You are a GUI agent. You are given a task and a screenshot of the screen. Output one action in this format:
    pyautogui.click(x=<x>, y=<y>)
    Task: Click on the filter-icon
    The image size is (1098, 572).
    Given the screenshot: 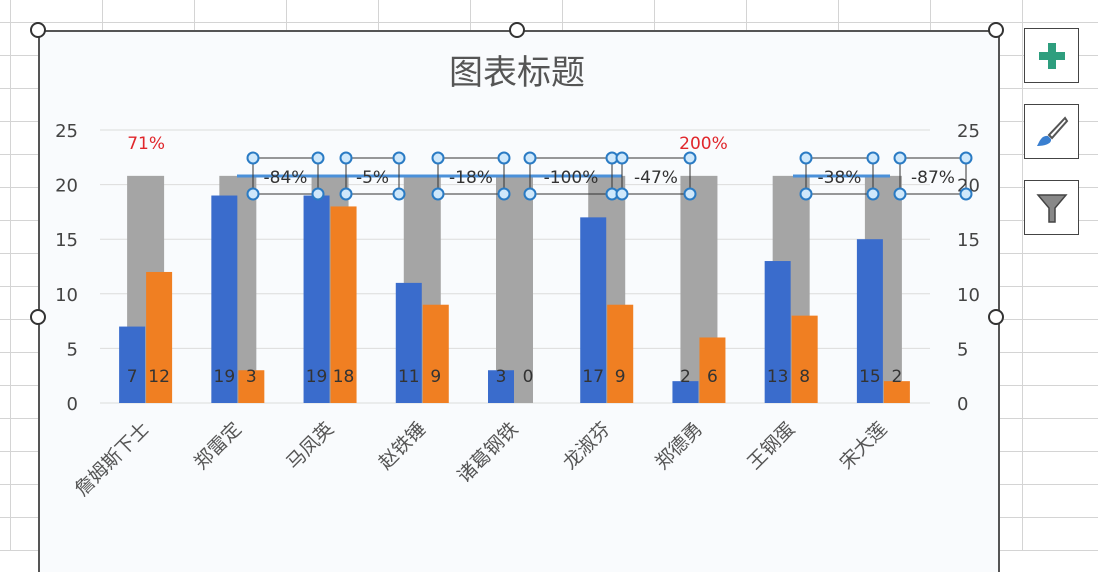 What is the action you would take?
    pyautogui.click(x=1051, y=208)
    